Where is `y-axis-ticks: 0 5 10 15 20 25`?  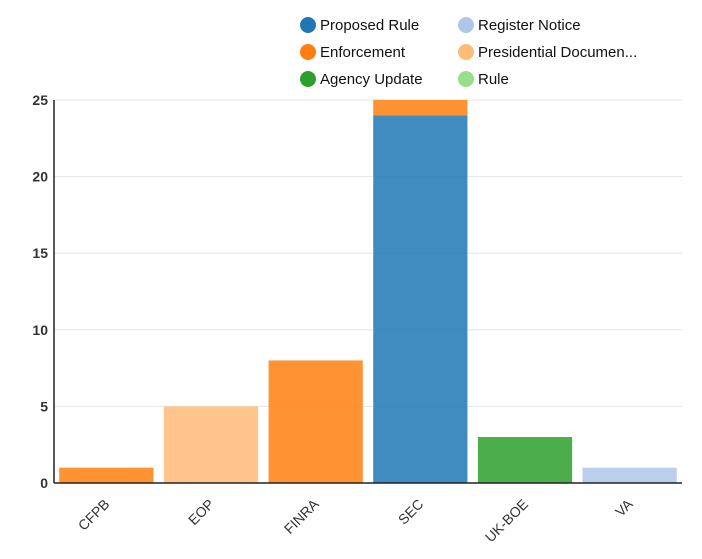
y-axis-ticks: 0 5 10 15 20 25 is located at coordinates (40, 291).